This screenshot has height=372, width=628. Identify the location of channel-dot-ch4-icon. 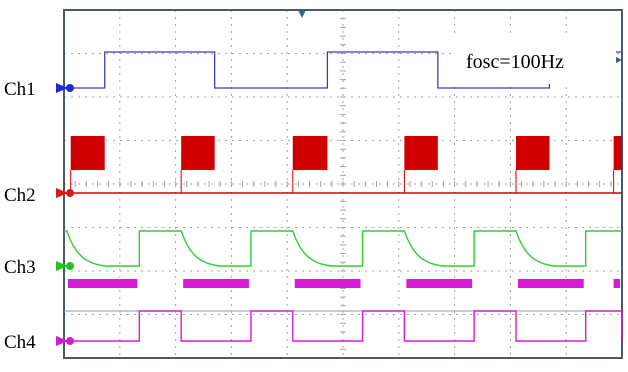
(70, 341).